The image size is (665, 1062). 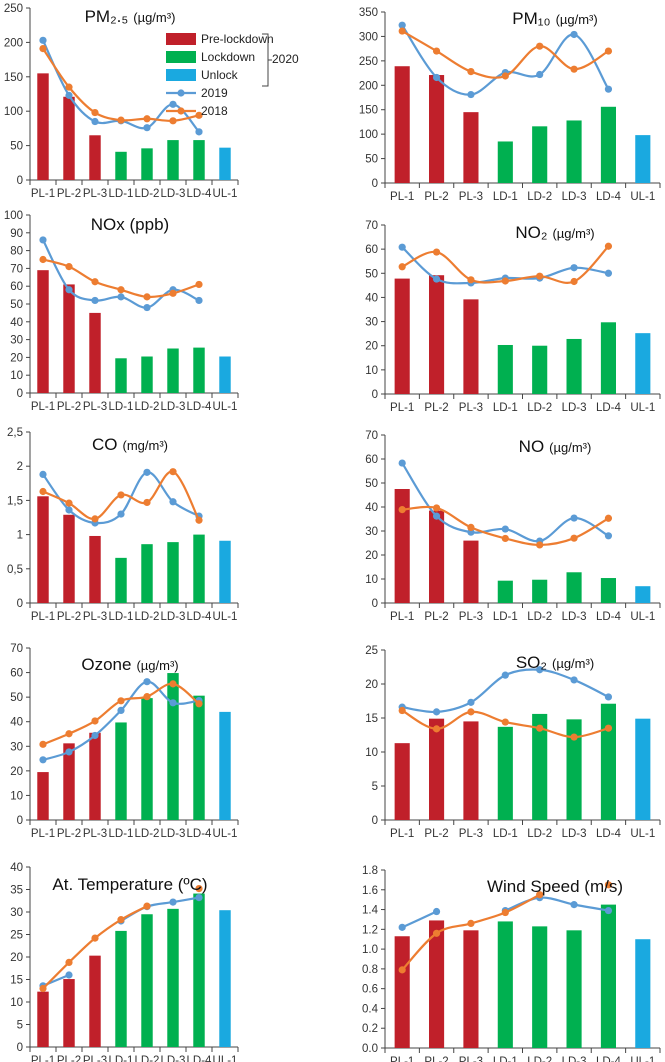 I want to click on y-tick-label: 1.4, so click(x=370, y=911).